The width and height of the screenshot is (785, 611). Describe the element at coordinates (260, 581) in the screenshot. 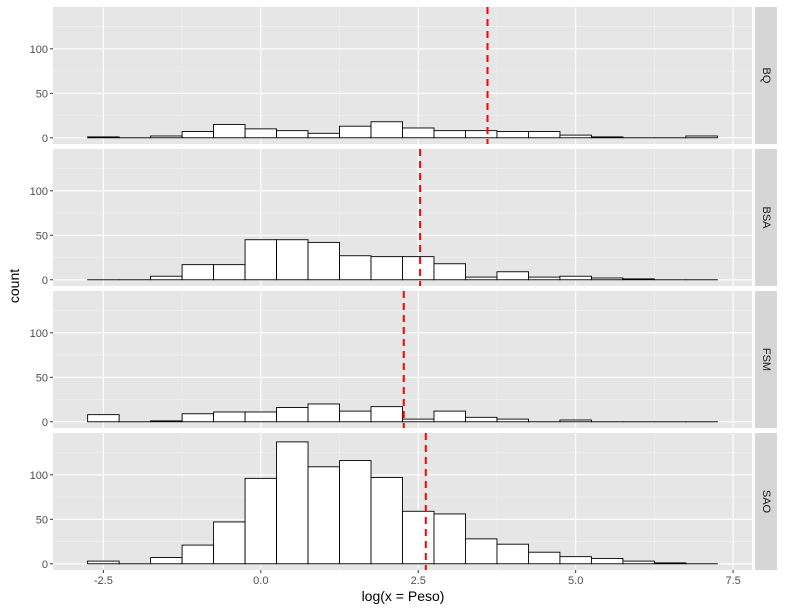

I see `x-tick-label: 0.0` at that location.